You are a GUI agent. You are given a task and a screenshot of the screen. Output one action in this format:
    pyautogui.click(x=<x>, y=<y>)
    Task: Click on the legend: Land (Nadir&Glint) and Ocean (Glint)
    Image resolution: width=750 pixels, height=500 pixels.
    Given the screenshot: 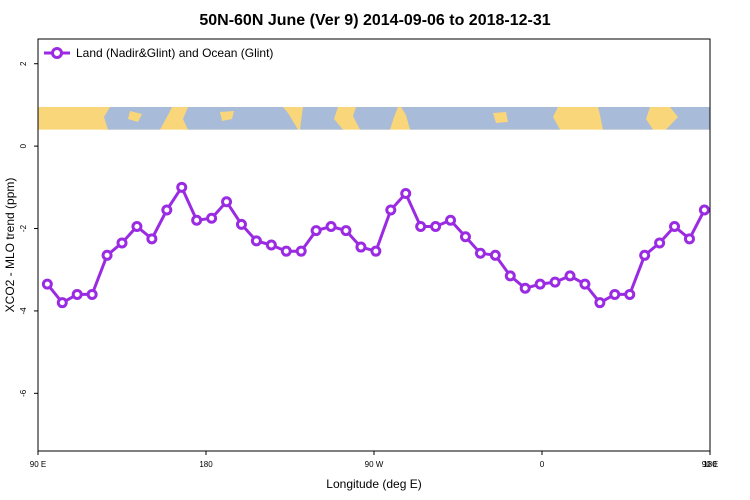 What is the action you would take?
    pyautogui.click(x=158, y=53)
    